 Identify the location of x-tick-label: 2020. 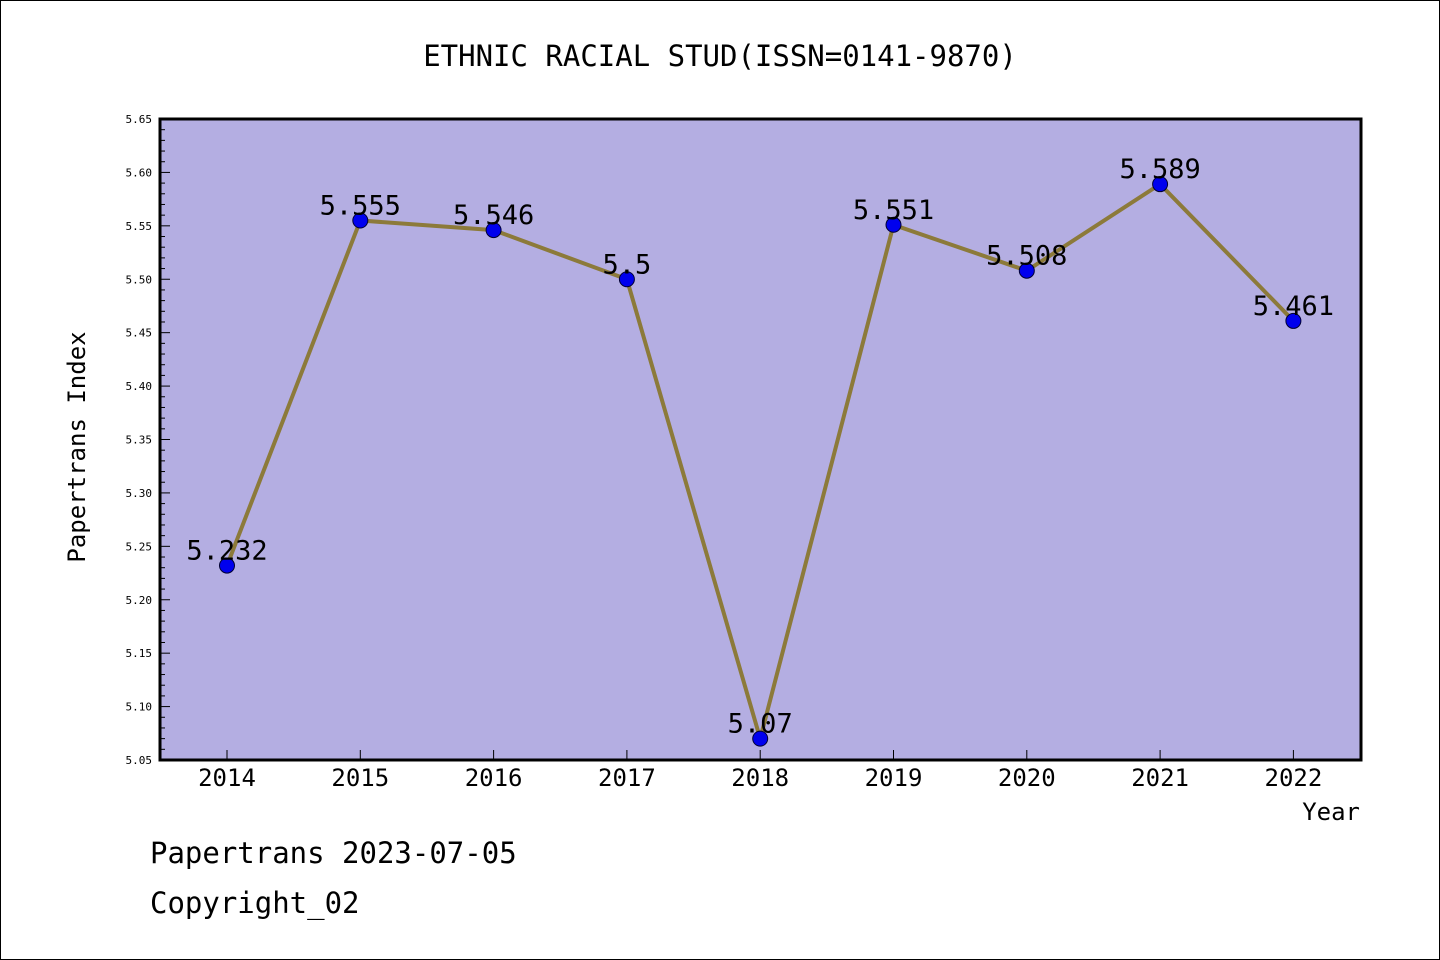
(1027, 778).